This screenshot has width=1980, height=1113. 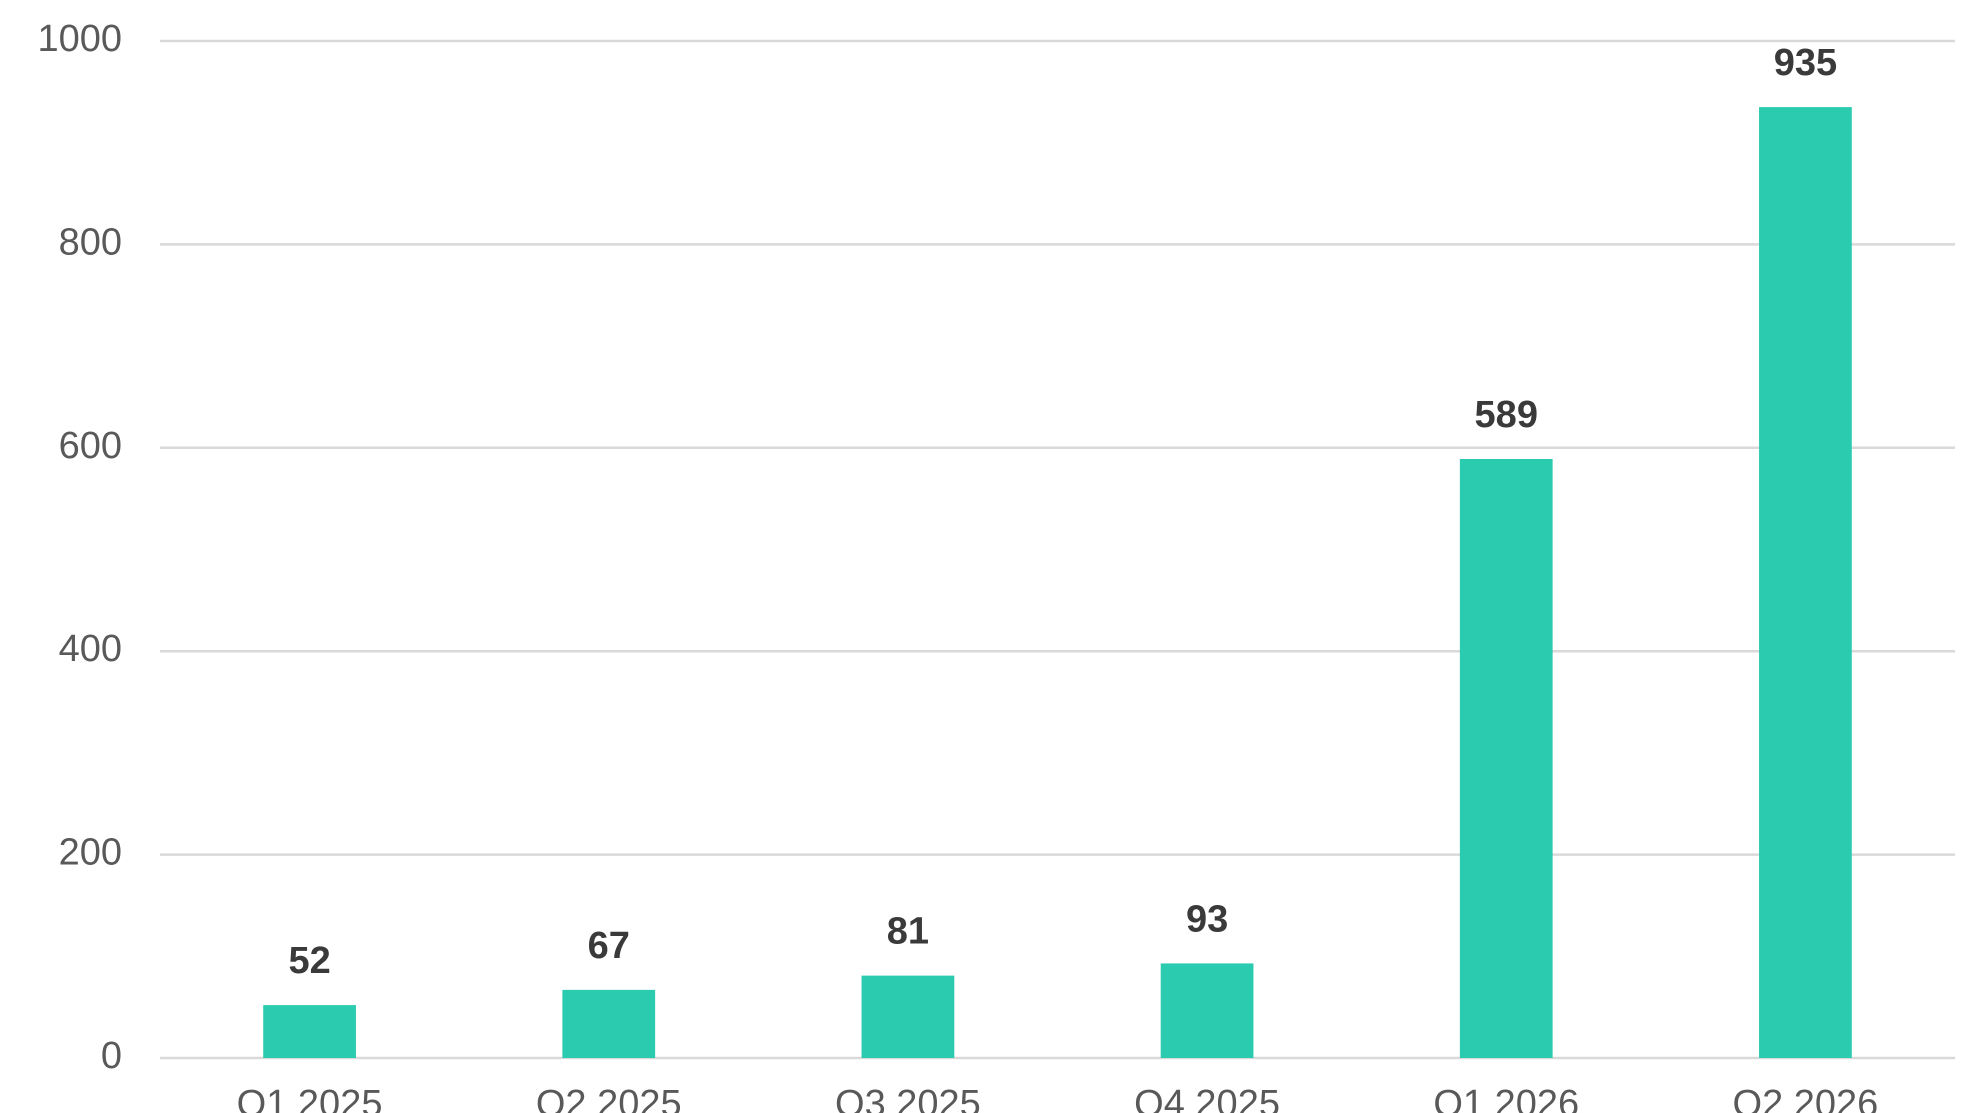 What do you see at coordinates (309, 961) in the screenshot?
I see `value-label: 52` at bounding box center [309, 961].